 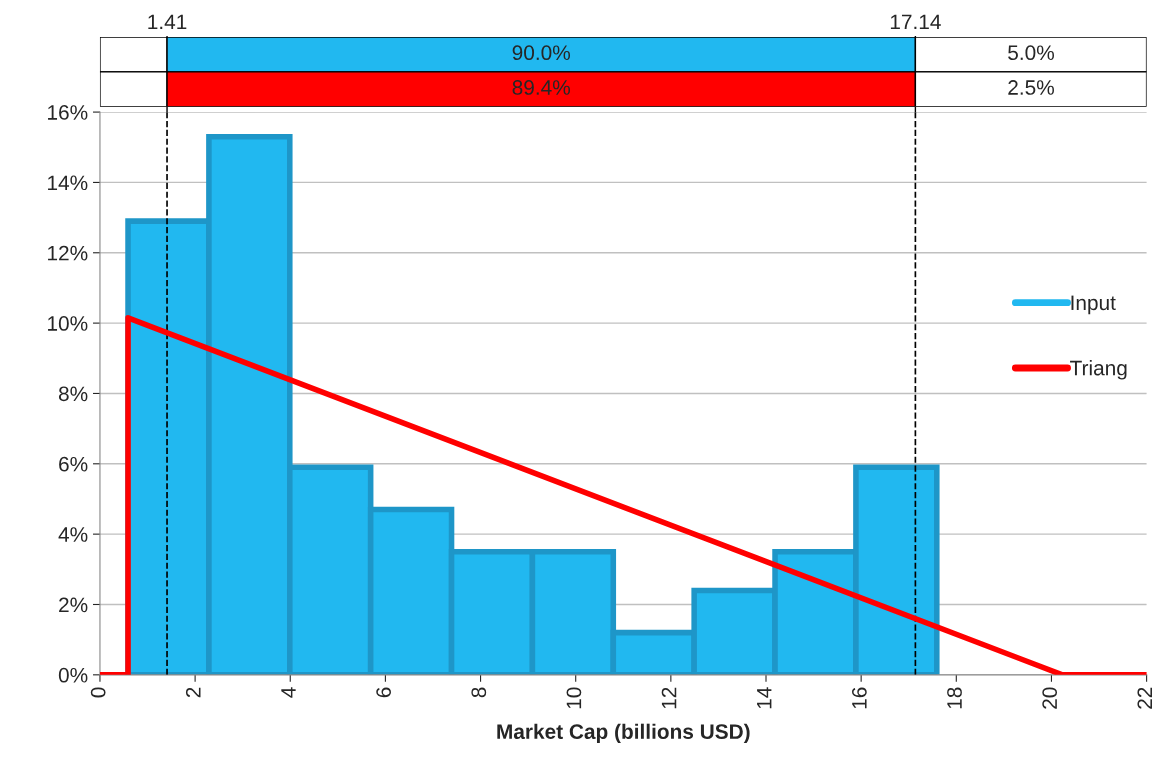 I want to click on x-tick-label: 2, so click(x=193, y=692).